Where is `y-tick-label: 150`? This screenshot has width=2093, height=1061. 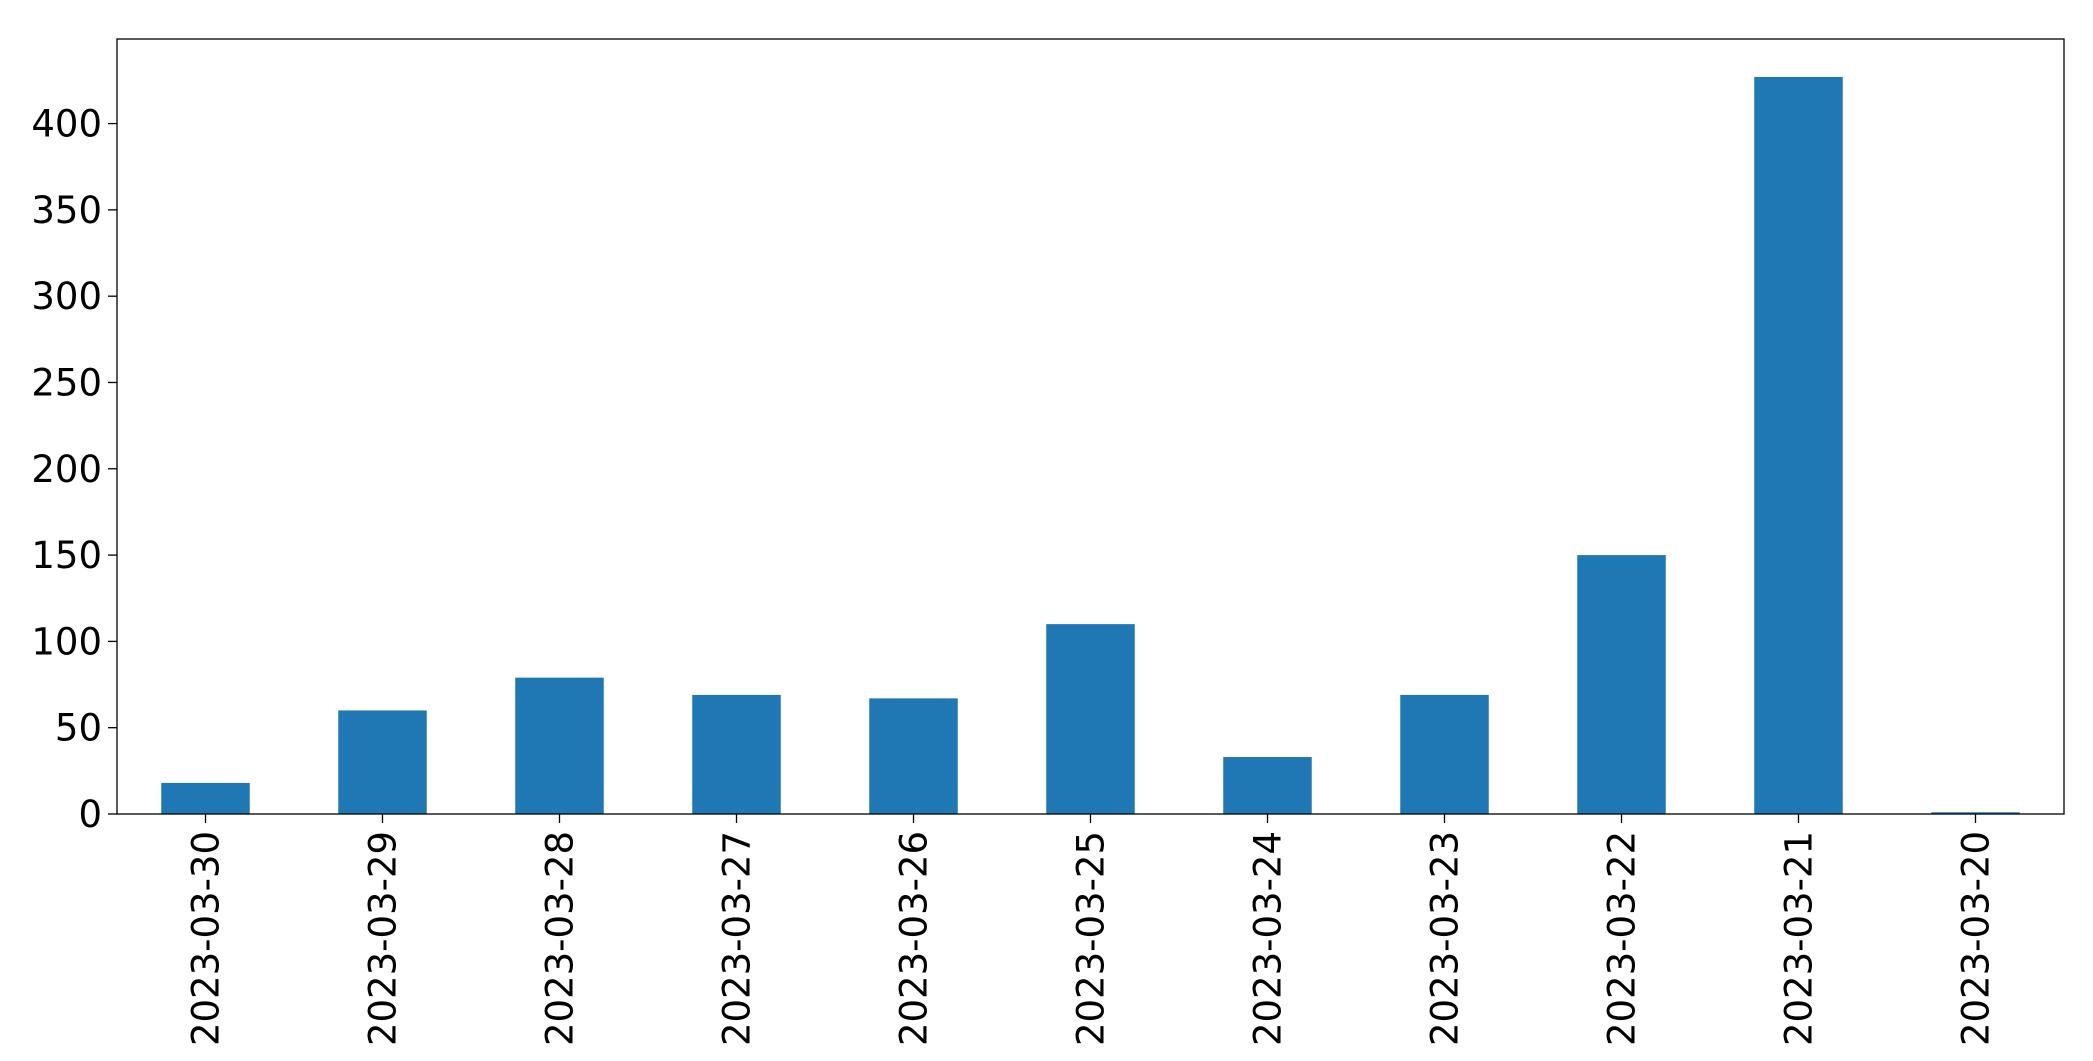
y-tick-label: 150 is located at coordinates (66, 555).